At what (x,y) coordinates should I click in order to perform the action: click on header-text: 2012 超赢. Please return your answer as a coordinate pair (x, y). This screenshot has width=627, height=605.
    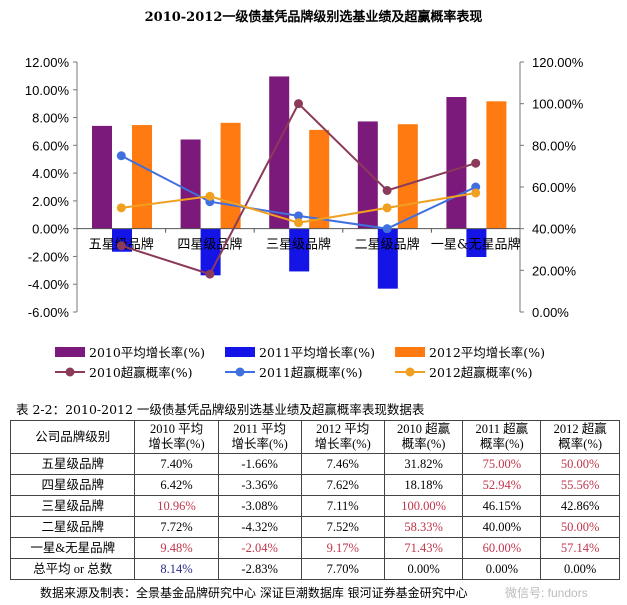
    Looking at the image, I should click on (580, 429).